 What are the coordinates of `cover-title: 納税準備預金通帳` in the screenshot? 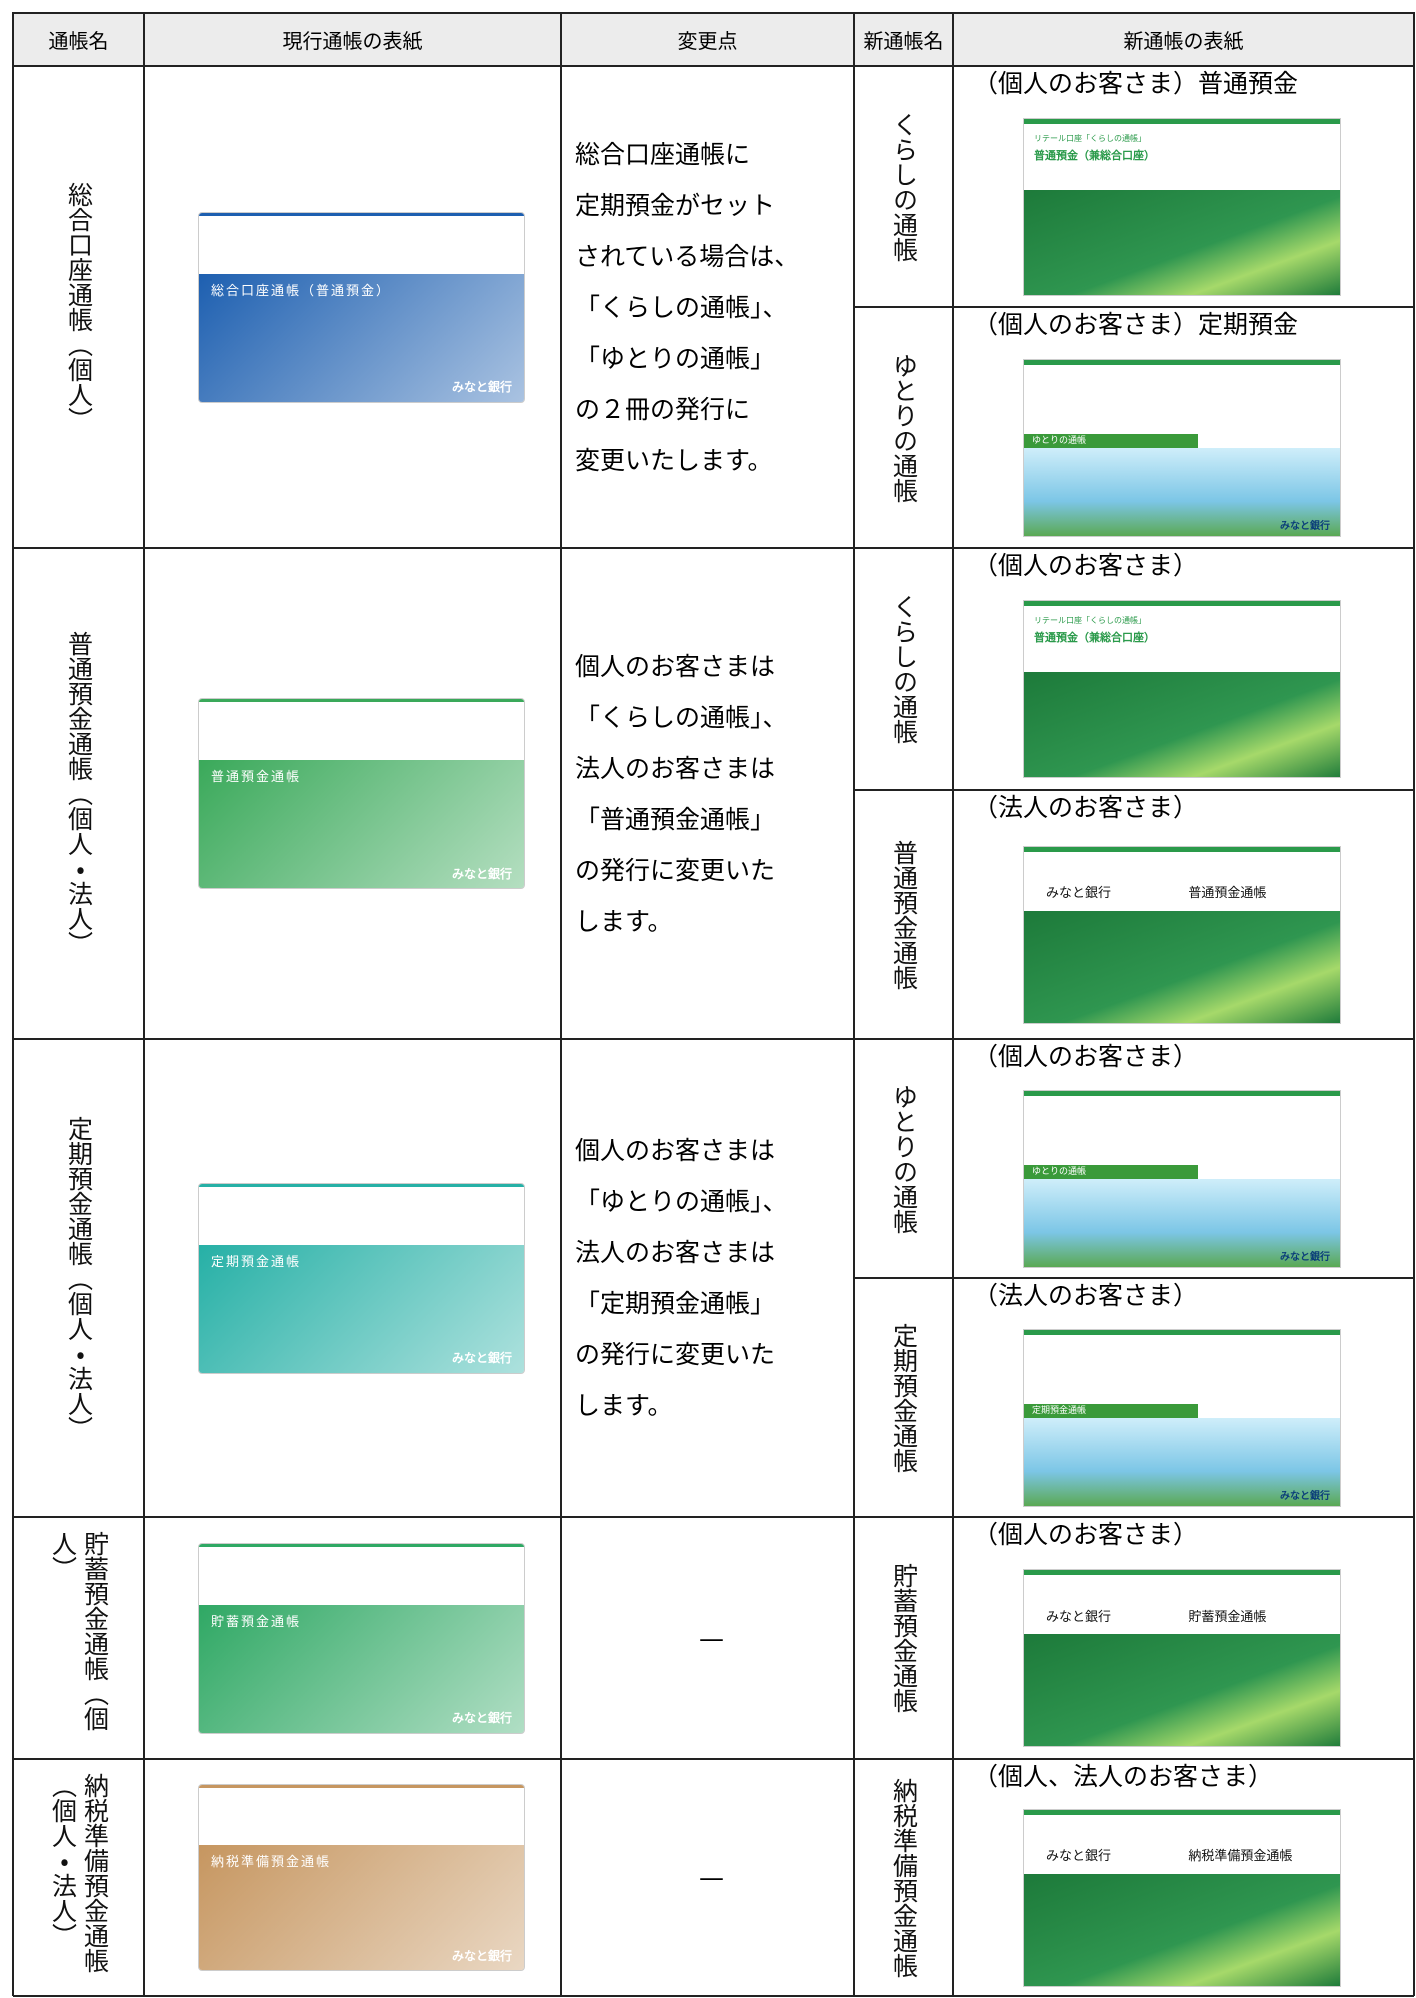 It's located at (271, 1862).